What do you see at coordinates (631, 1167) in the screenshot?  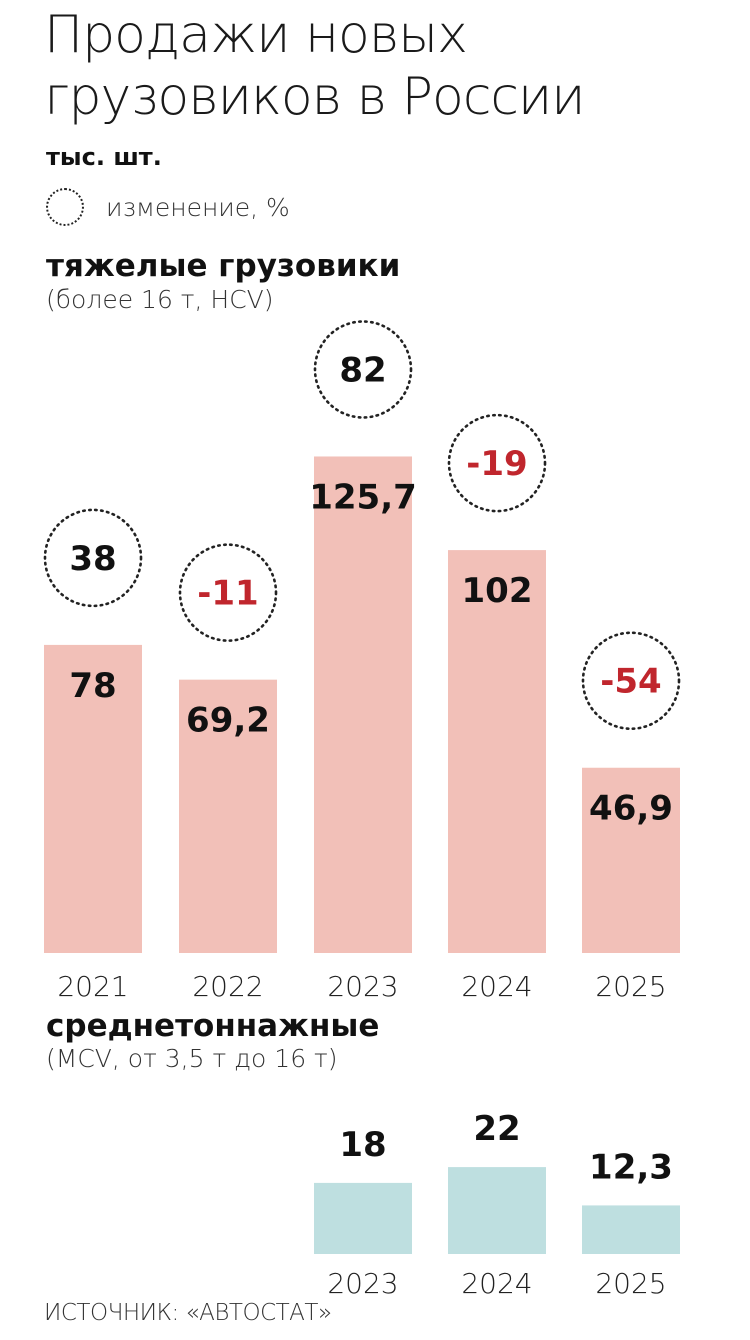 I see `mcv-value-label-2025: 12,3` at bounding box center [631, 1167].